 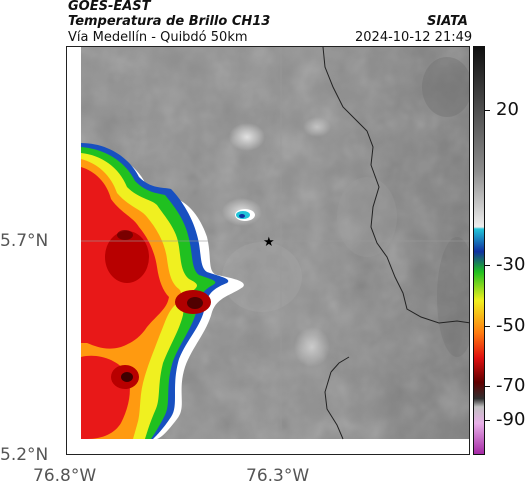 What do you see at coordinates (269, 242) in the screenshot?
I see `star-icon: ★` at bounding box center [269, 242].